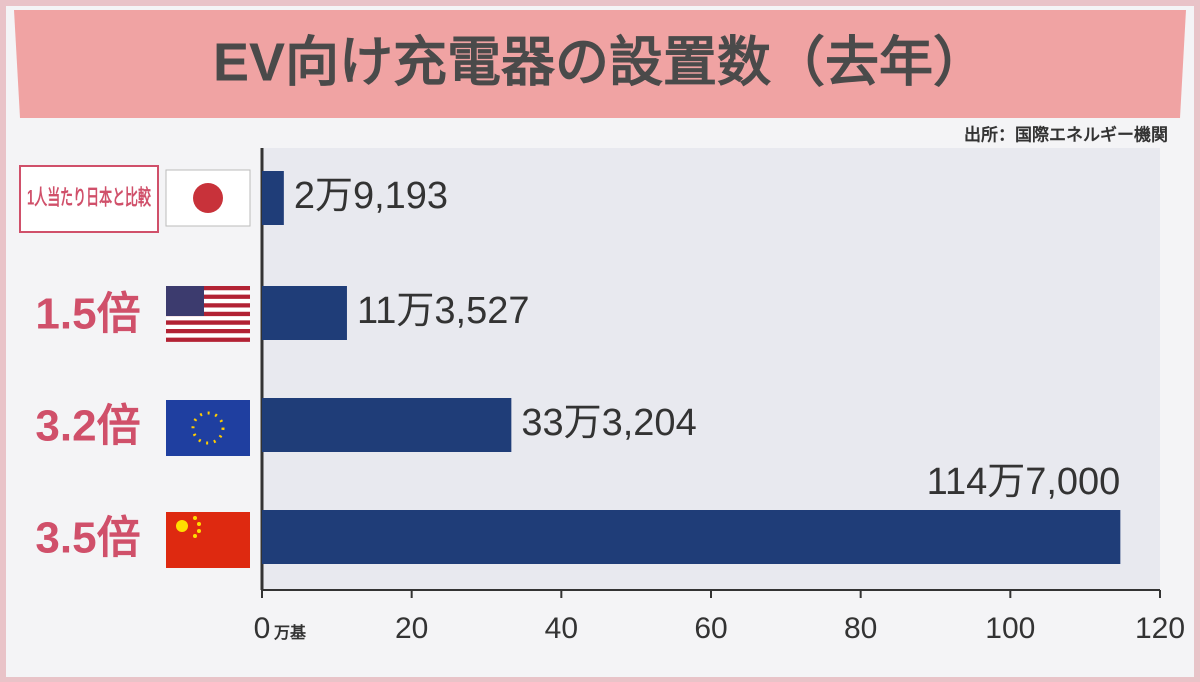 The width and height of the screenshot is (1200, 682). I want to click on flag-eu, so click(208, 428).